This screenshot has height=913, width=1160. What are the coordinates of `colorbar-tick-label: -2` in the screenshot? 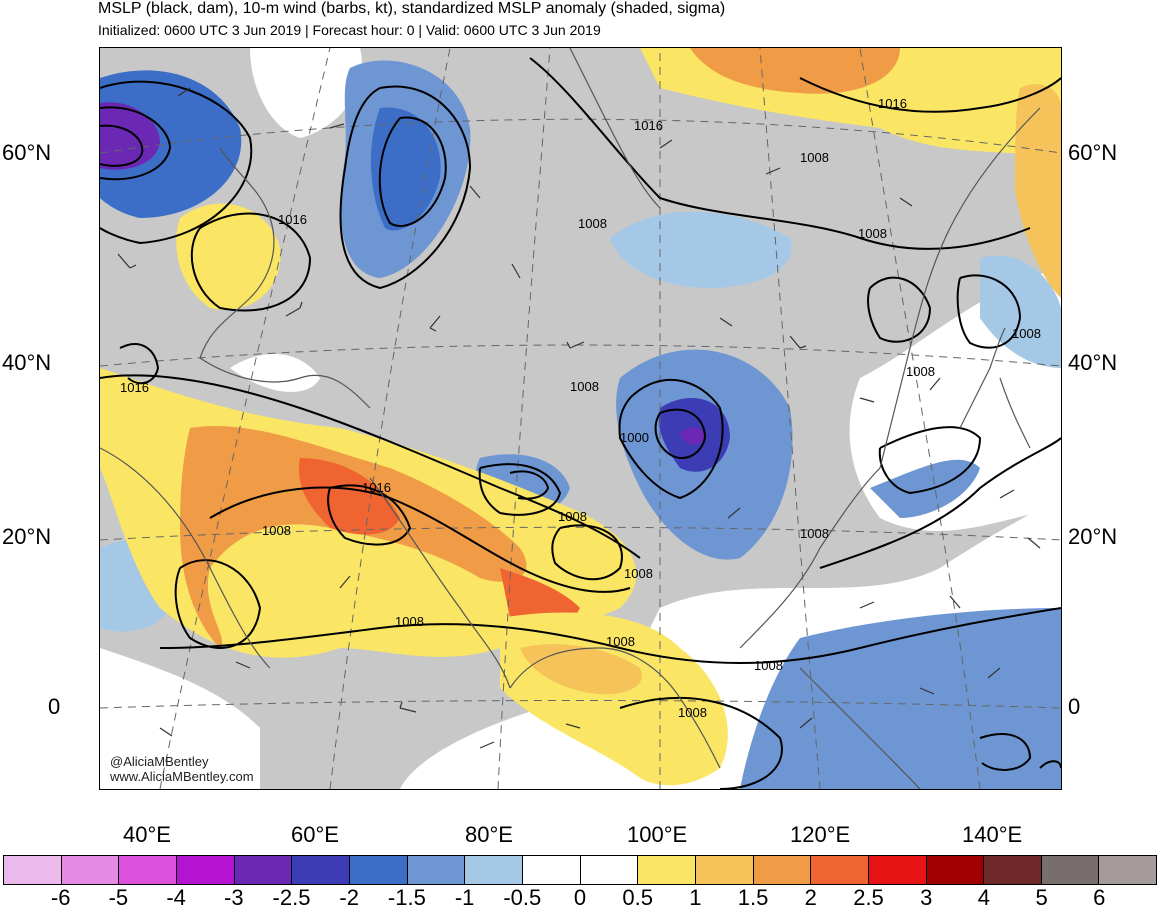 It's located at (349, 897).